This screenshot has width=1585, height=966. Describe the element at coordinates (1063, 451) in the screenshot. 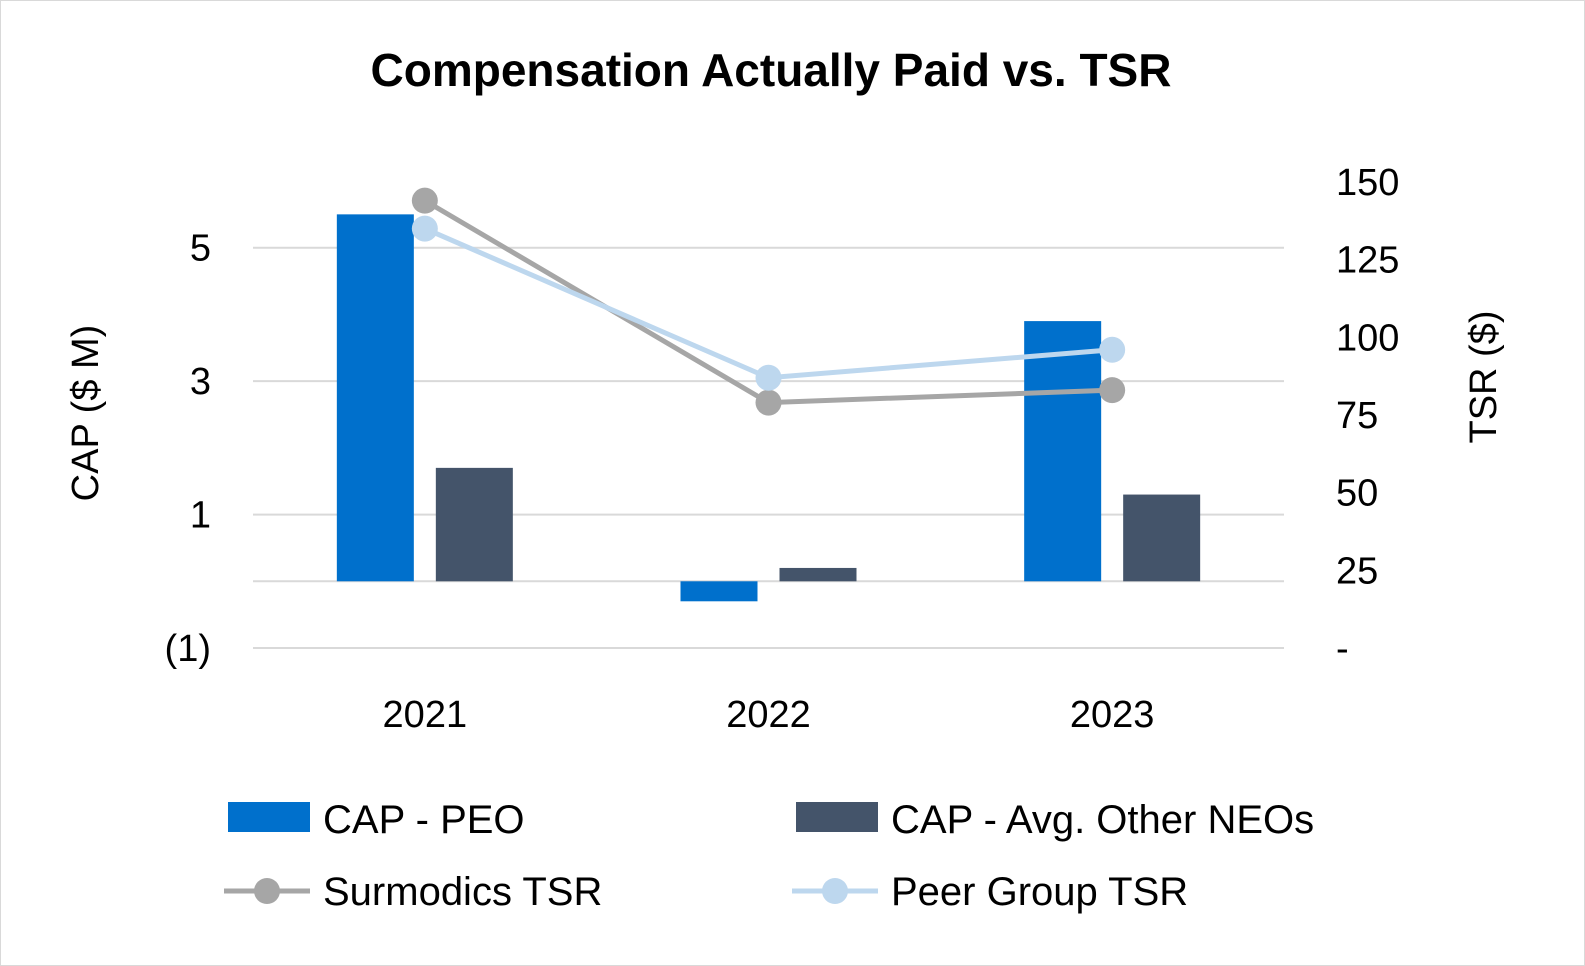

I see `bar-cap-peo-2023` at that location.